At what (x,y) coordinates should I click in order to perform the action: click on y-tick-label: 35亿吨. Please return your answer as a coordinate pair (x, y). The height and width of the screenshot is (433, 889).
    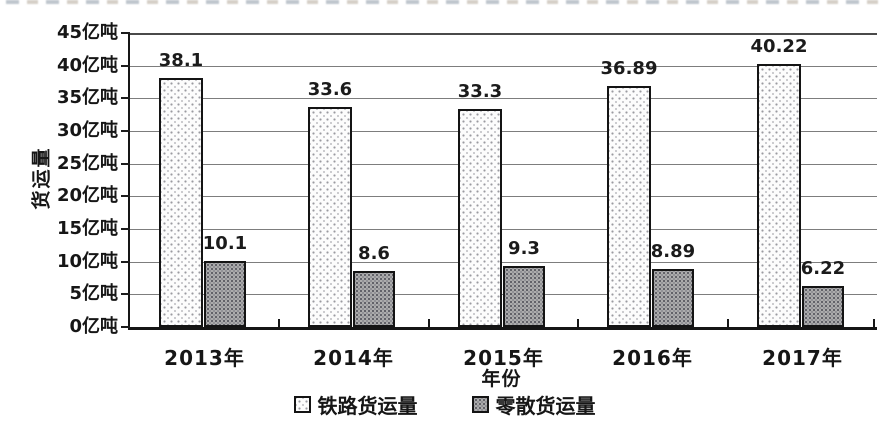
    Looking at the image, I should click on (87, 97).